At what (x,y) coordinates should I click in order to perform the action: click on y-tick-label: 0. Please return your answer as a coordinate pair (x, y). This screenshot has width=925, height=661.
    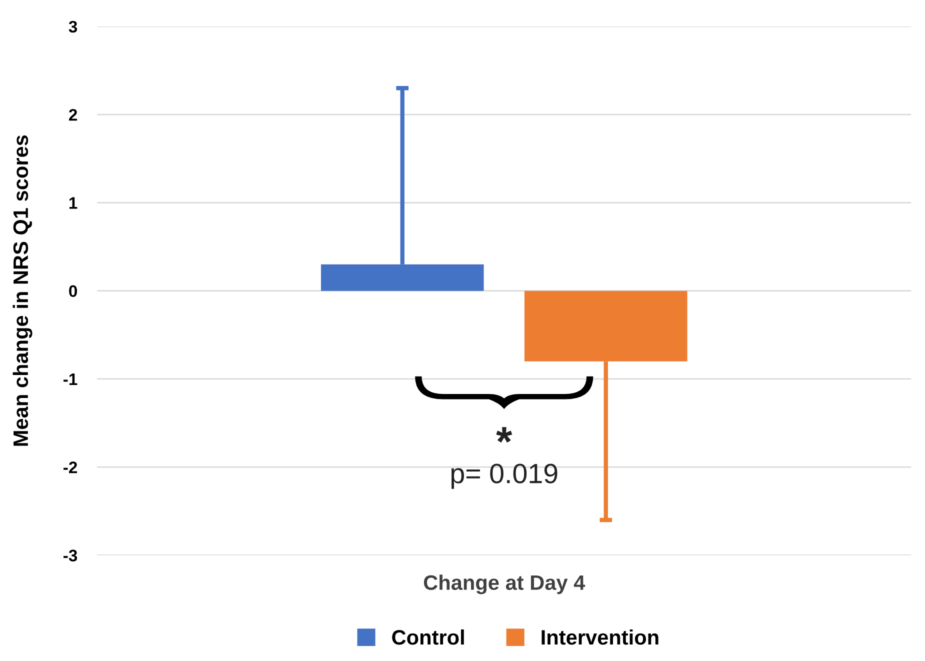
    Looking at the image, I should click on (73, 291).